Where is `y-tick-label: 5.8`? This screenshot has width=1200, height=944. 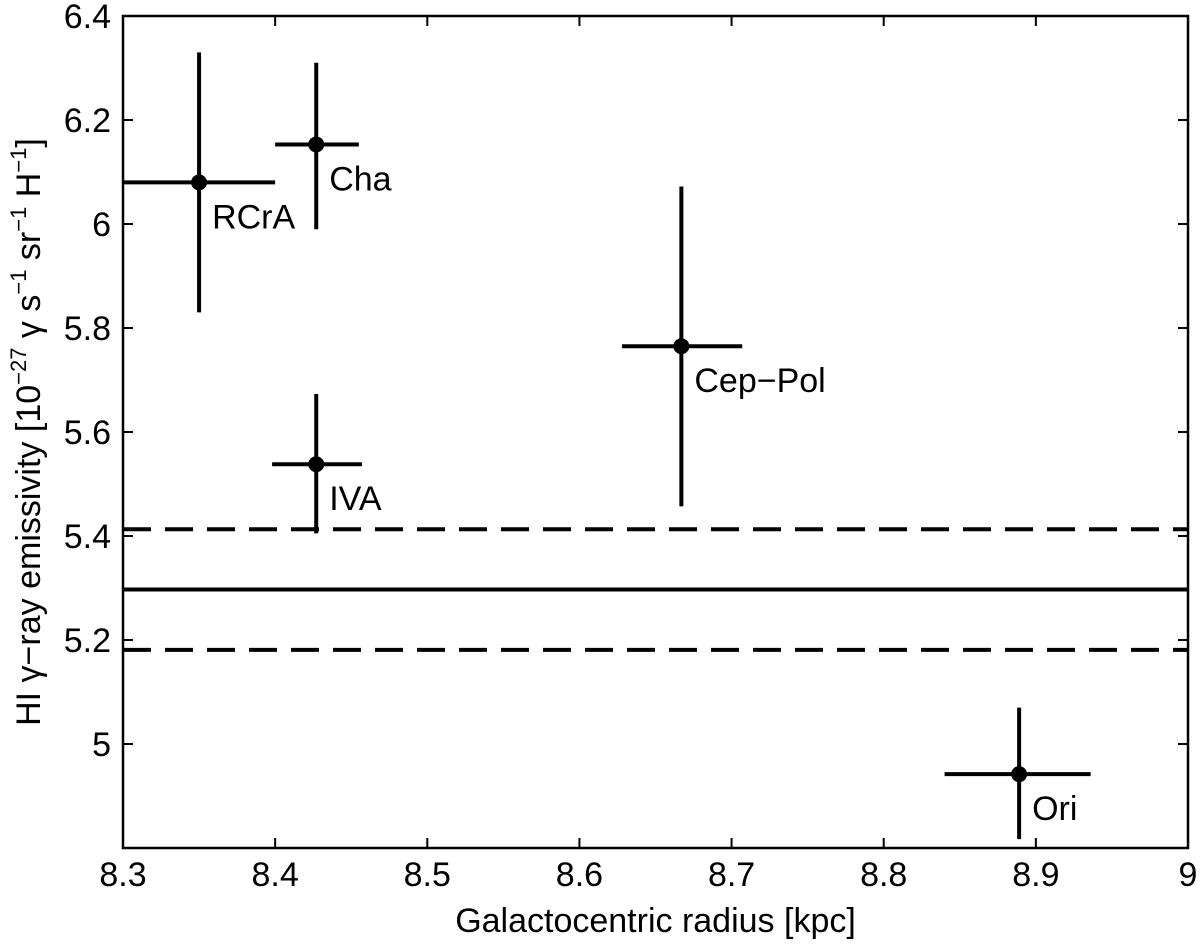 y-tick-label: 5.8 is located at coordinates (87, 329).